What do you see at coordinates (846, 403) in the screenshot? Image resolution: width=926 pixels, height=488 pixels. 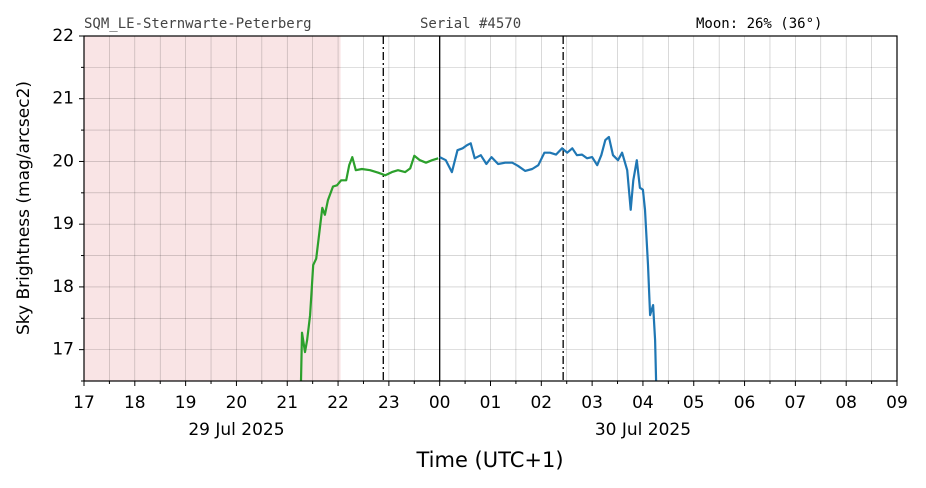 I see `x-tick-label: 08` at bounding box center [846, 403].